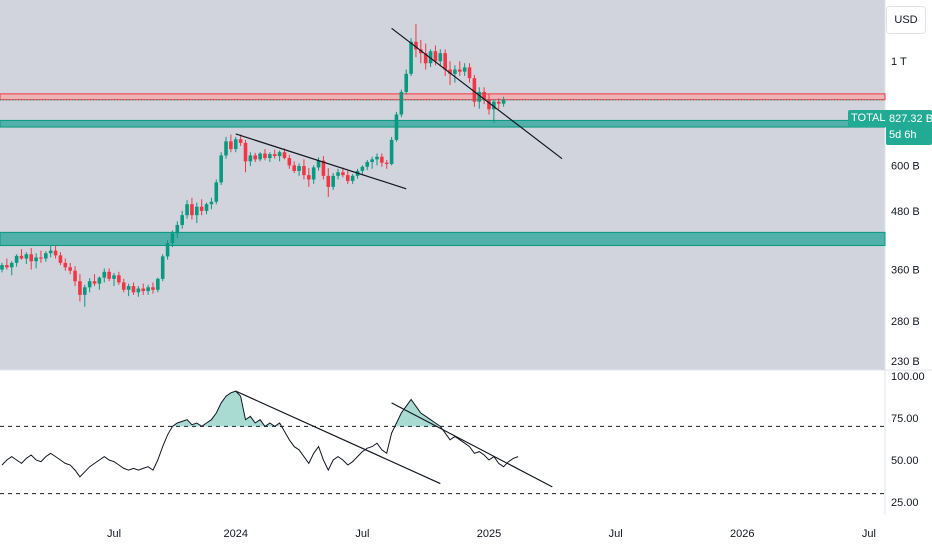  Describe the element at coordinates (443, 97) in the screenshot. I see `resistance-zone` at that location.